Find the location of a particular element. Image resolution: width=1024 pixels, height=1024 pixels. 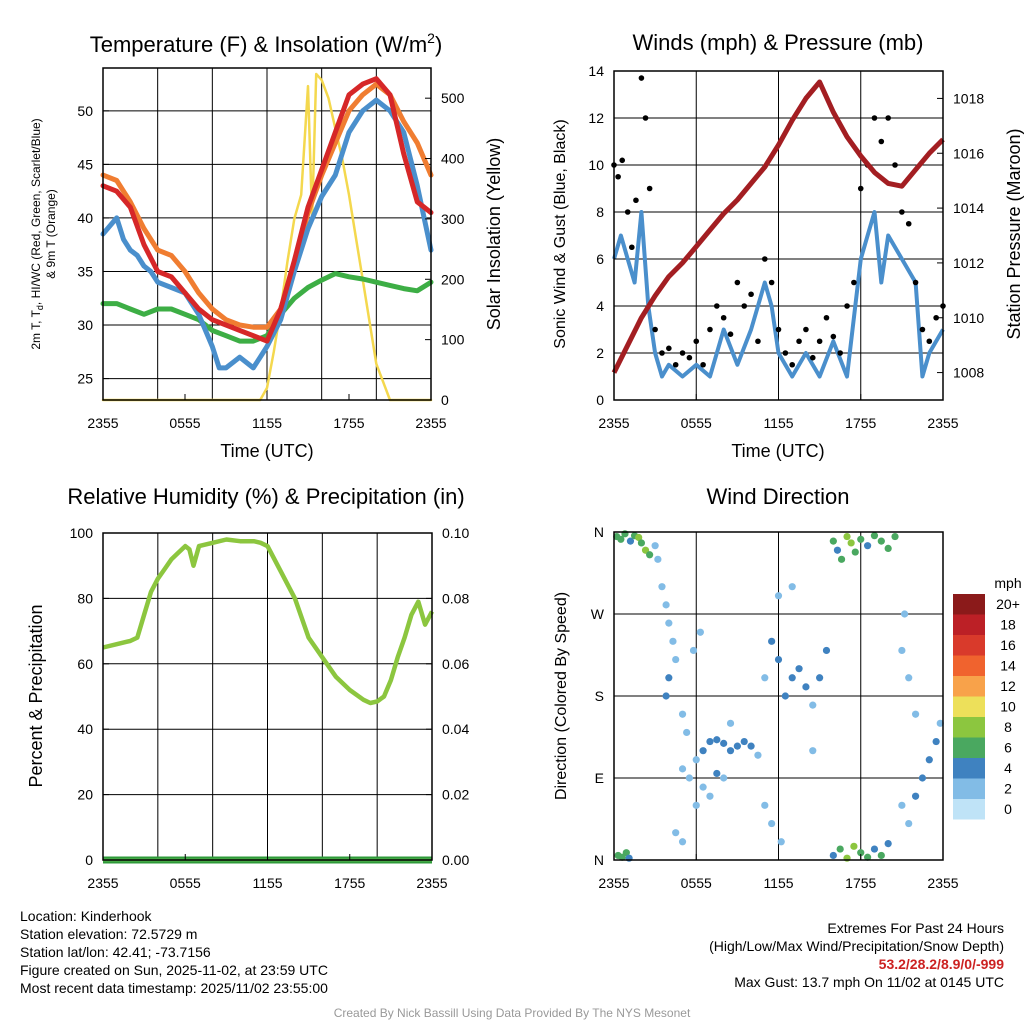

y-tick-label: 500 is located at coordinates (453, 98).